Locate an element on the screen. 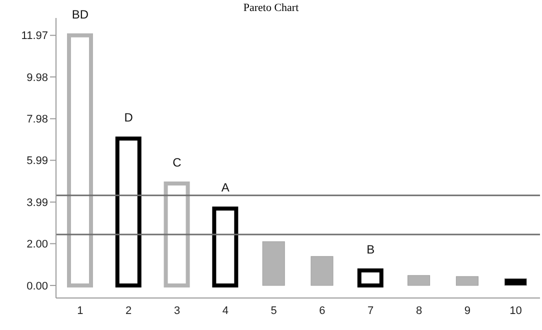 The image size is (542, 330). x-tick-label: 10 is located at coordinates (516, 310).